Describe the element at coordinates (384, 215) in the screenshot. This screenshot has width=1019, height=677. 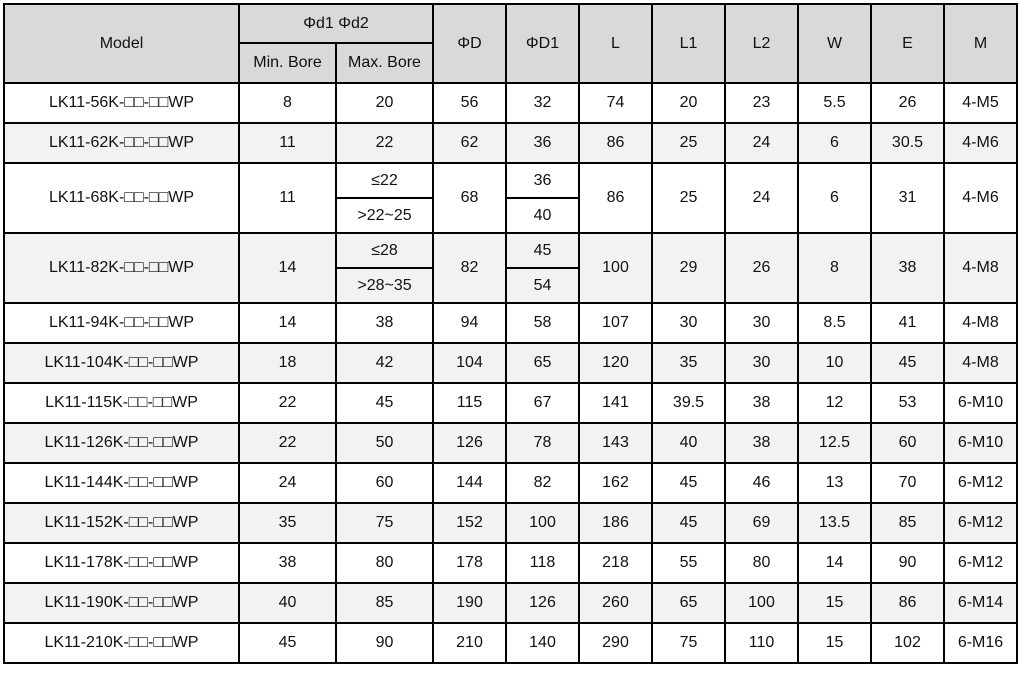
I see `cell-max-alt: >22~25` at that location.